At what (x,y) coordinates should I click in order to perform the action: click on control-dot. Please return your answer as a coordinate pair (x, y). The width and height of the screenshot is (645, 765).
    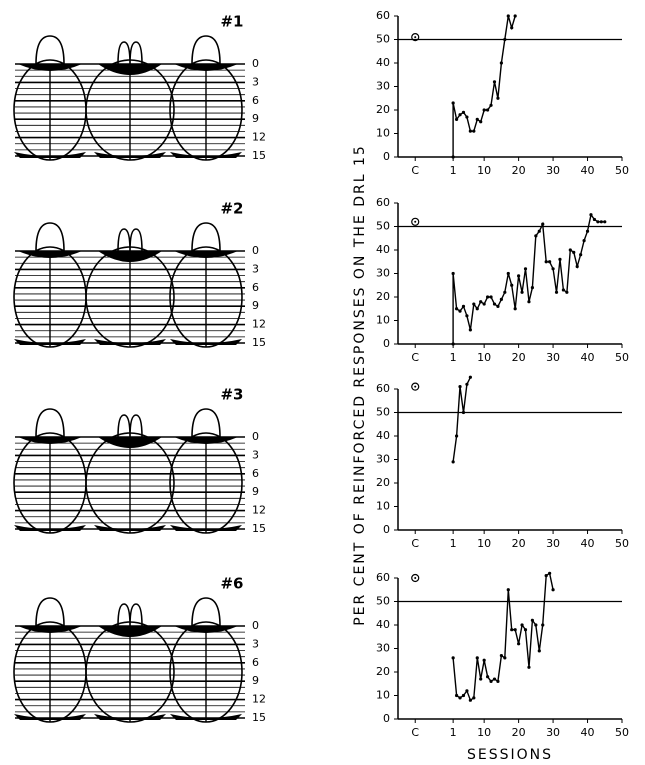
    Looking at the image, I should click on (415, 37).